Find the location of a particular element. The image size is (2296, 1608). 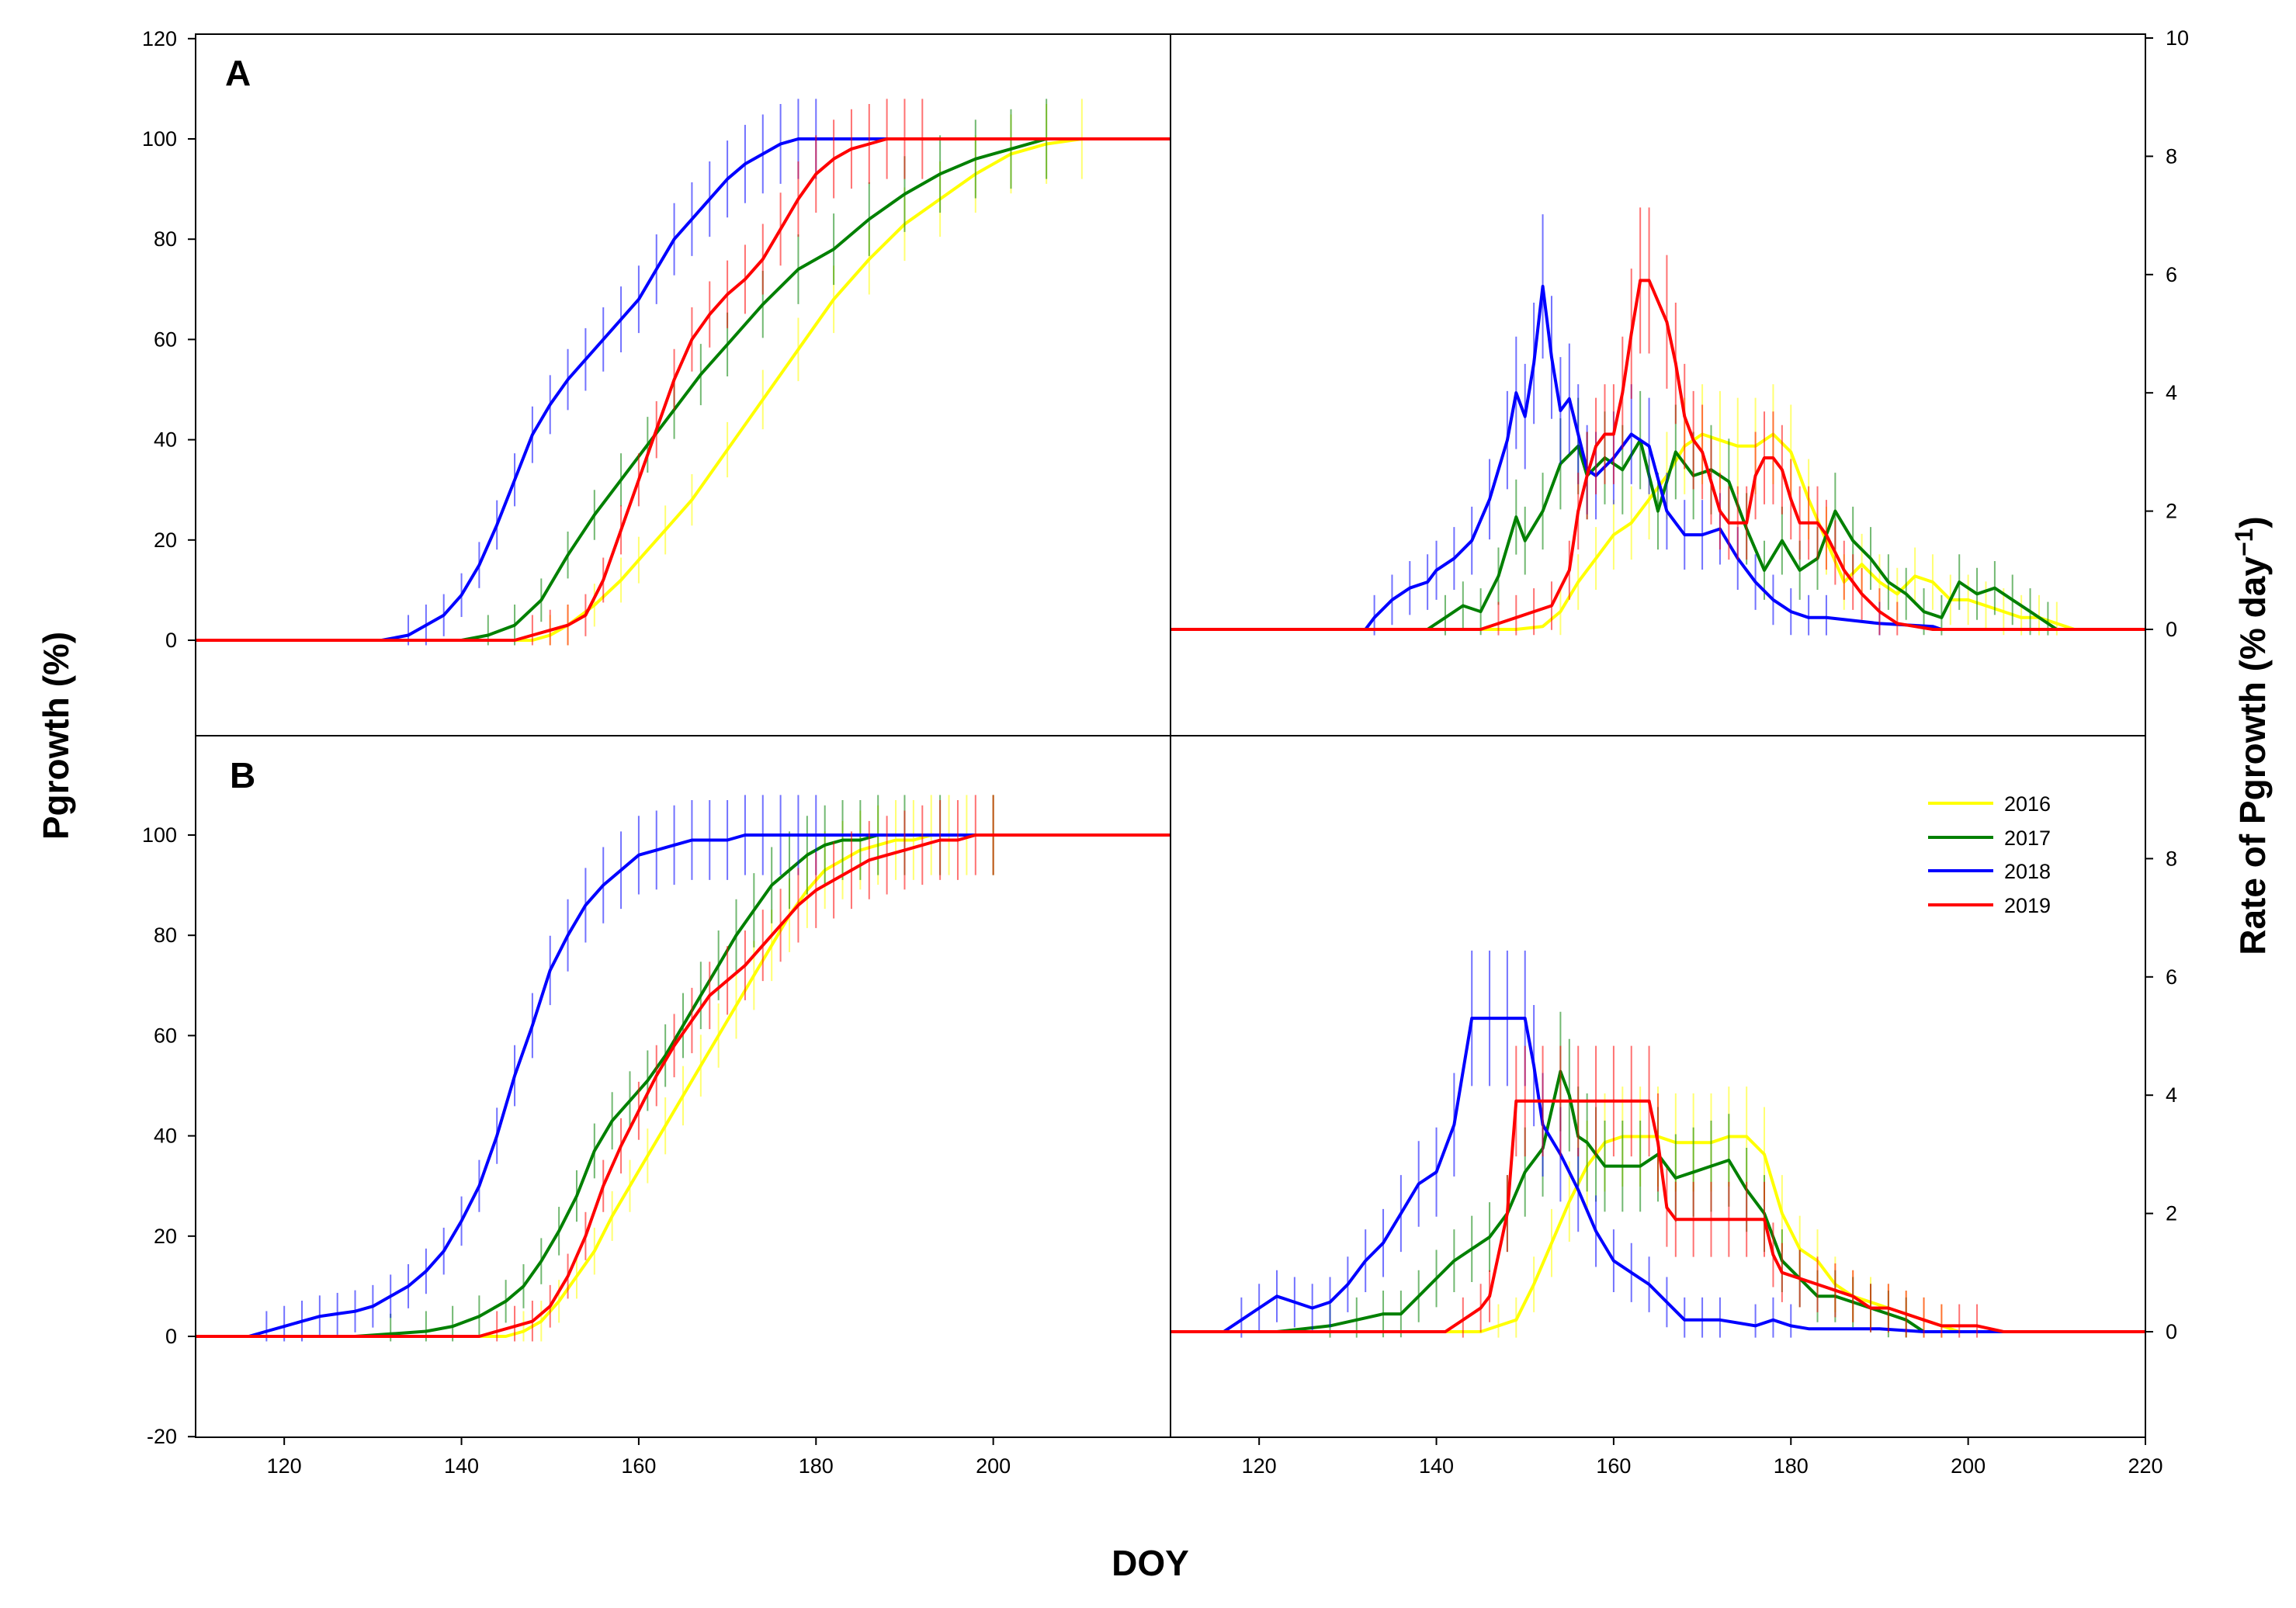

x-tick-label: 220 is located at coordinates (2145, 1466).